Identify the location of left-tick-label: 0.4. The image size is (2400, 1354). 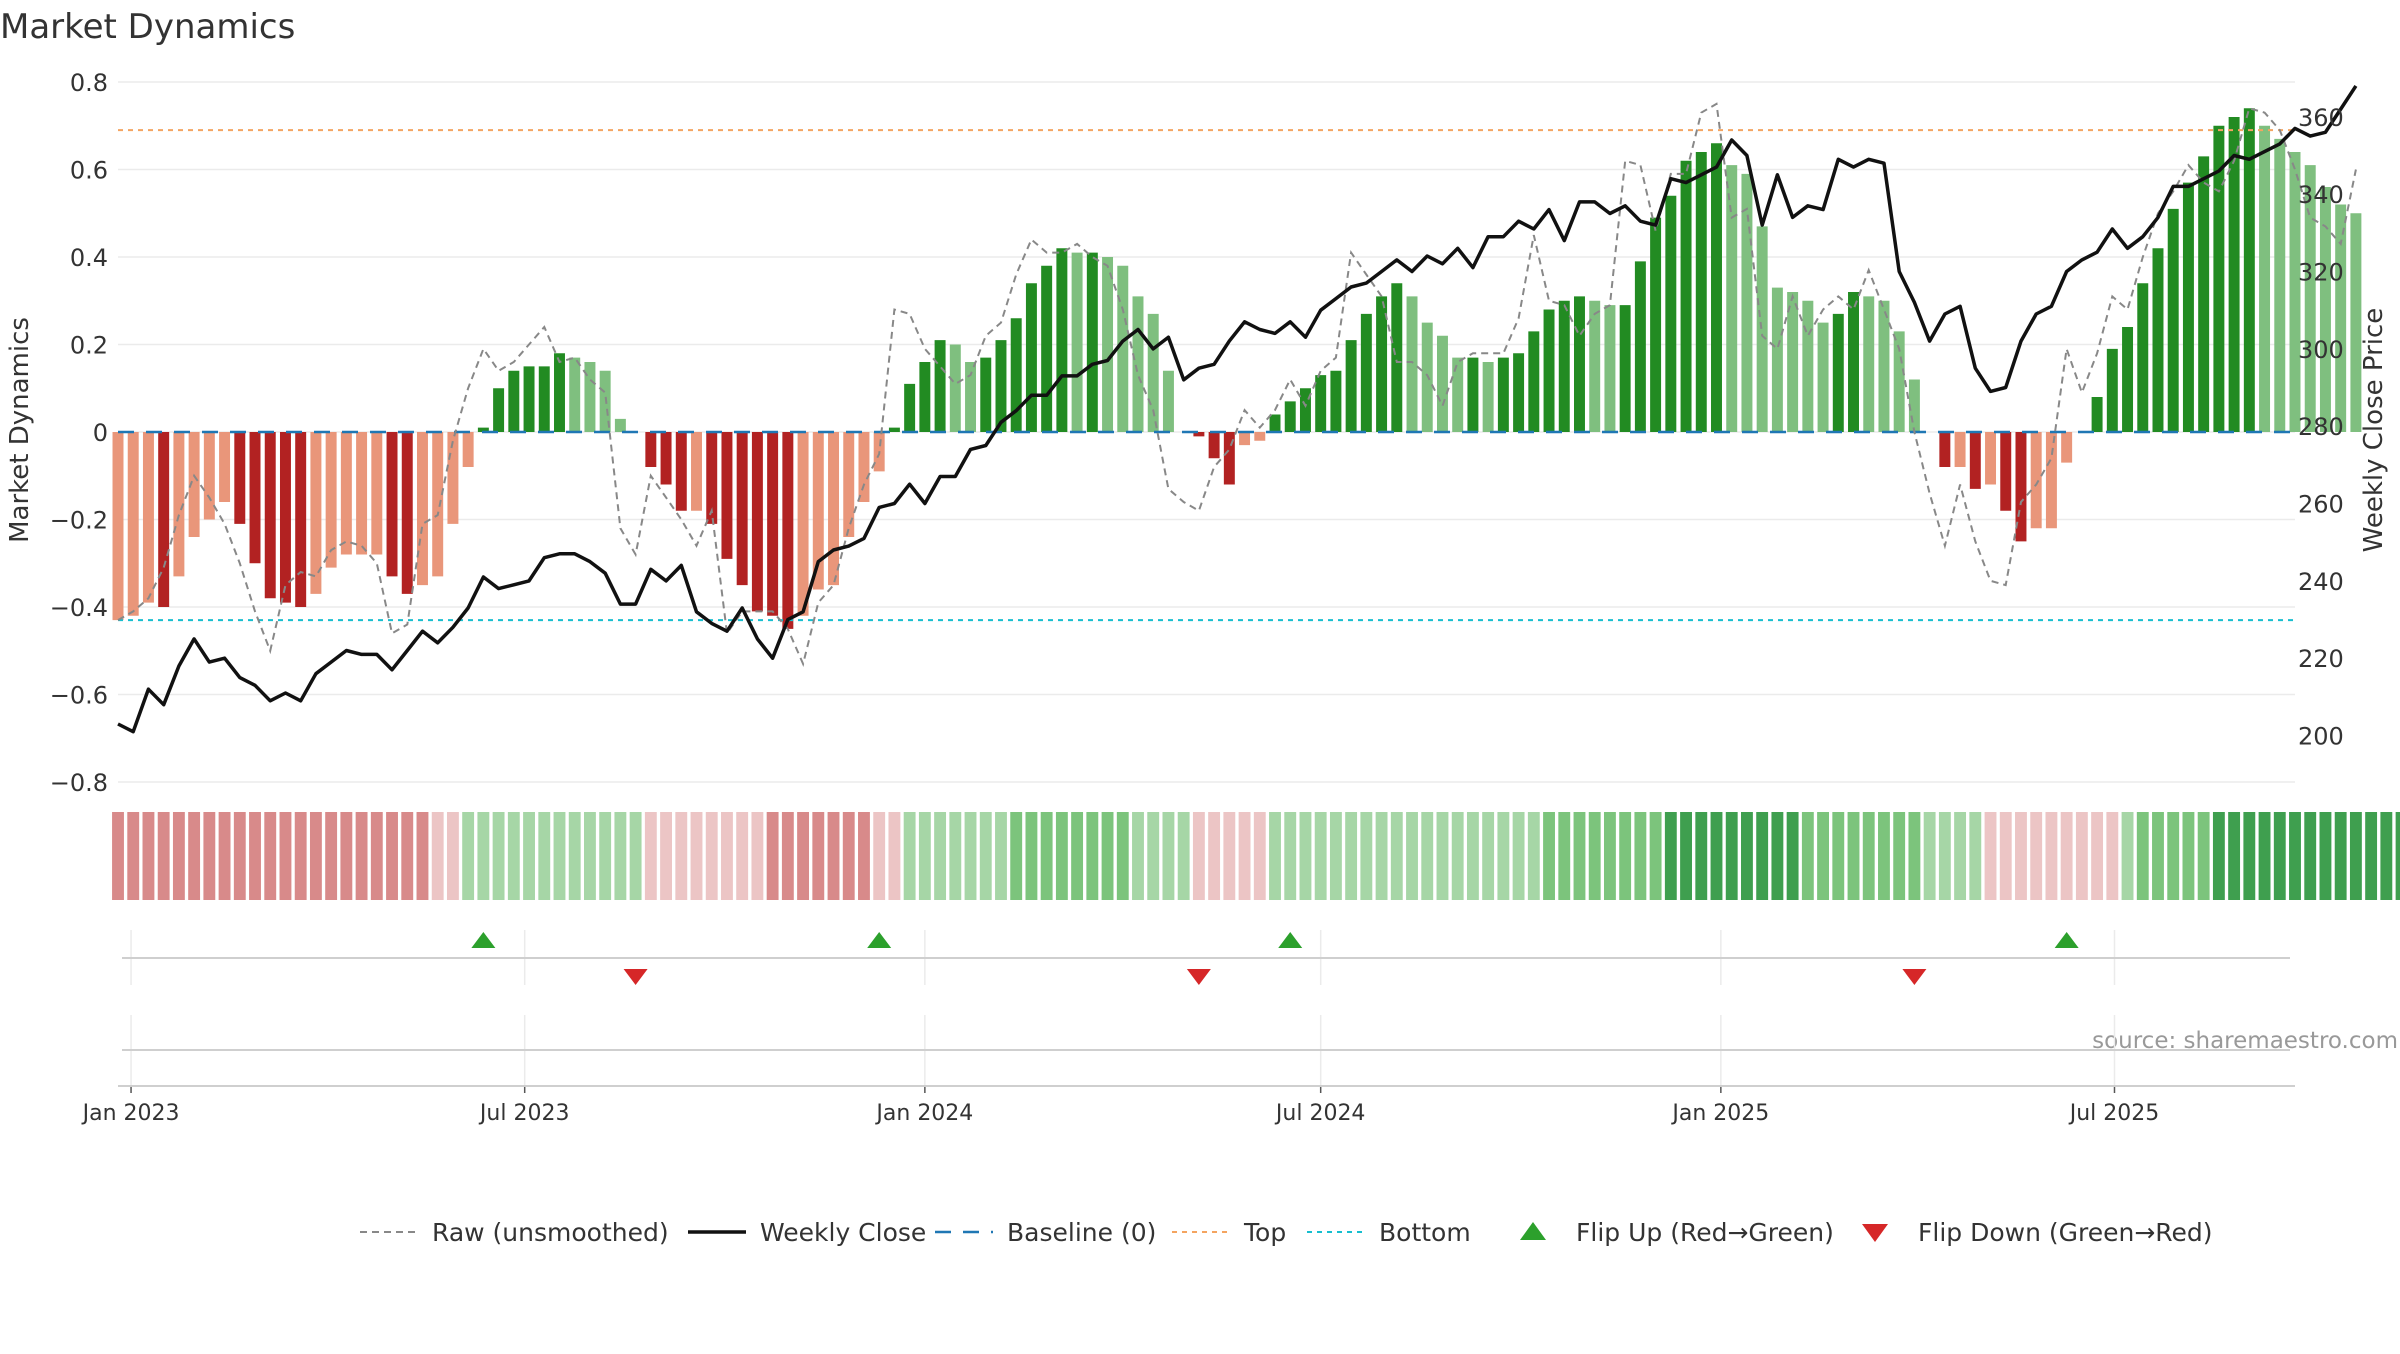
(89, 258).